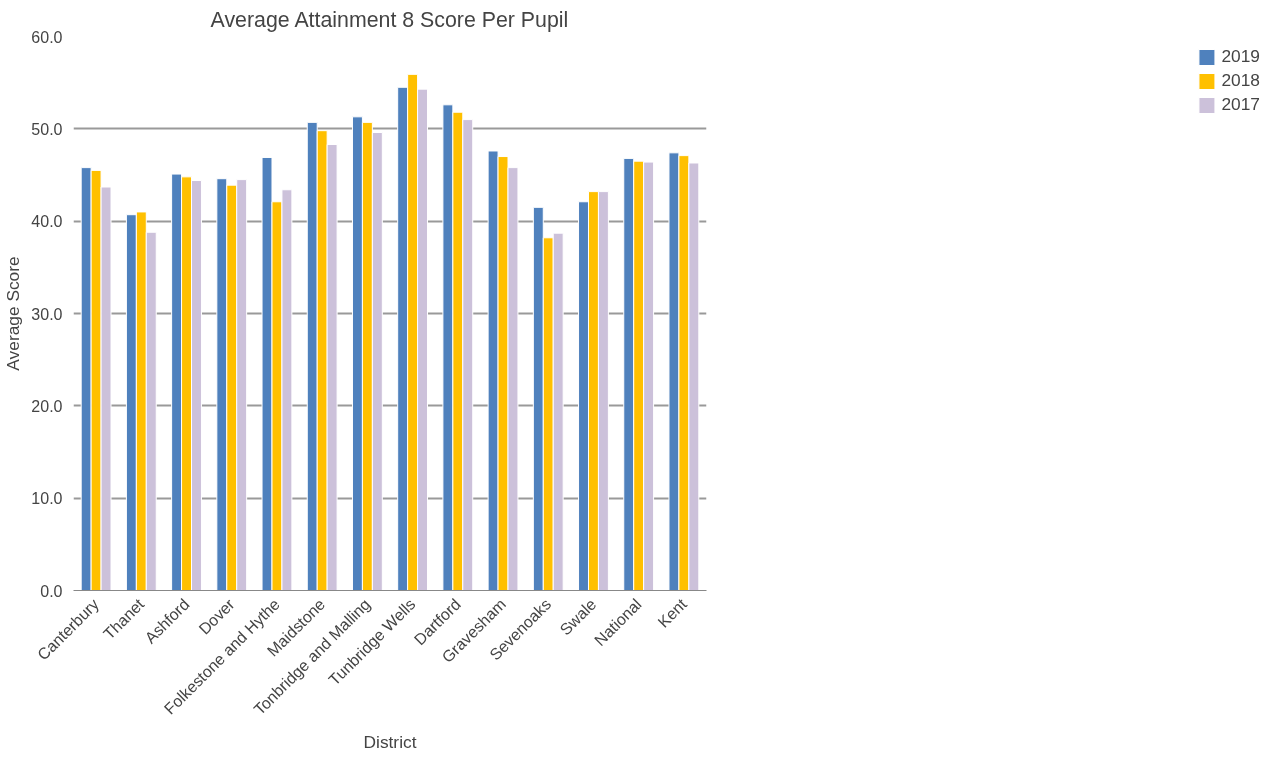 The width and height of the screenshot is (1280, 763). I want to click on y-tick-label: 60.0, so click(47, 37).